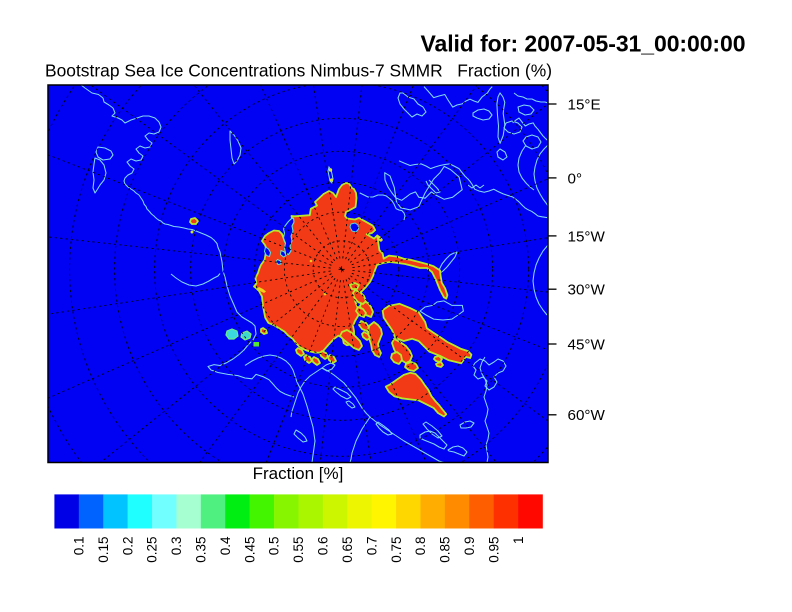 The image size is (792, 612). I want to click on svg-text: 0.7, so click(371, 546).